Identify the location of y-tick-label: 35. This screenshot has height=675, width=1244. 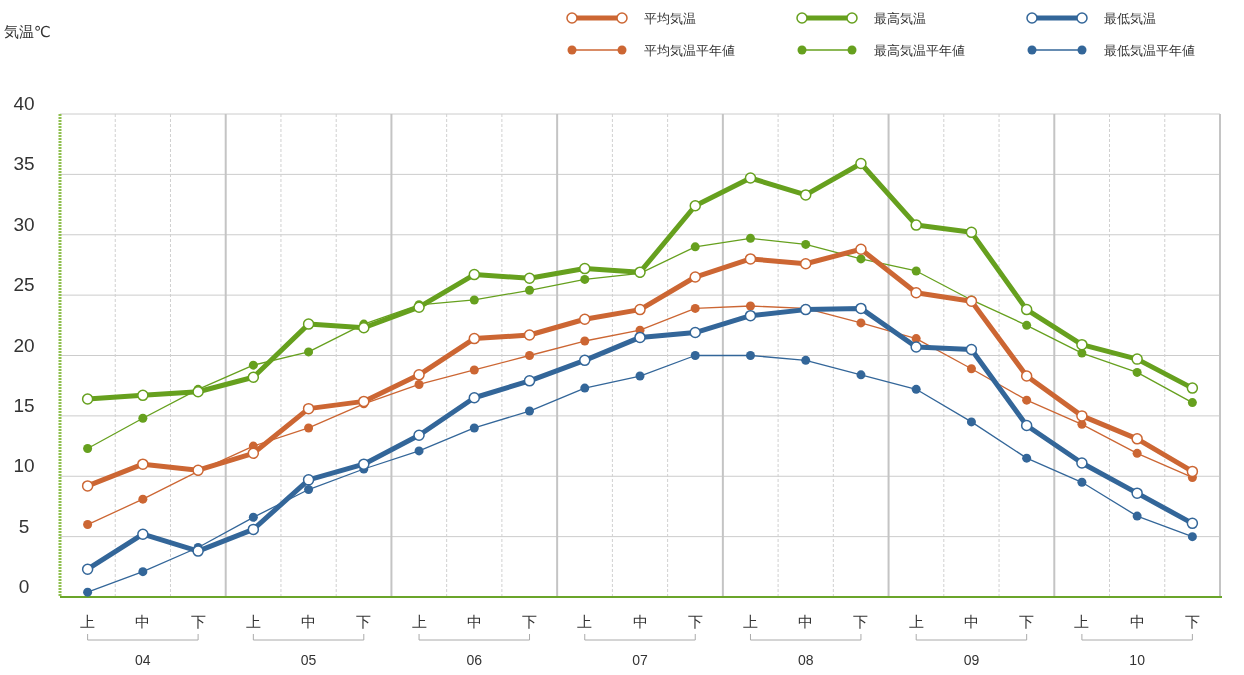
(24, 164).